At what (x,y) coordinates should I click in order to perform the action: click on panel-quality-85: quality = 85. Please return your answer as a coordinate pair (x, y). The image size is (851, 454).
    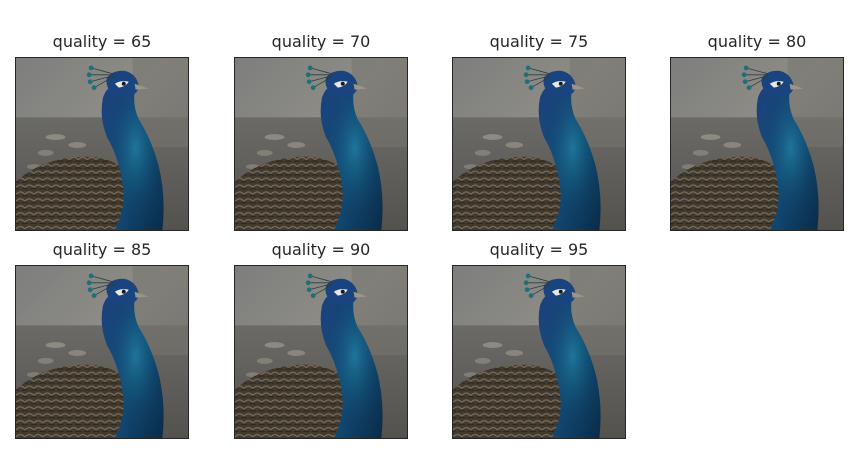
    Looking at the image, I should click on (102, 344).